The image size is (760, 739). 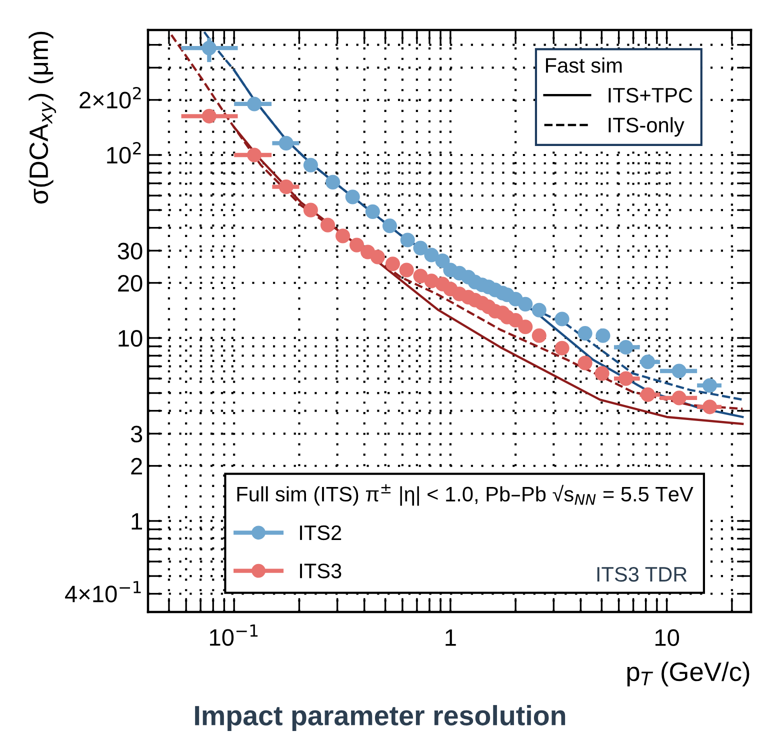 What do you see at coordinates (380, 718) in the screenshot?
I see `text: Impact parameter resolution` at bounding box center [380, 718].